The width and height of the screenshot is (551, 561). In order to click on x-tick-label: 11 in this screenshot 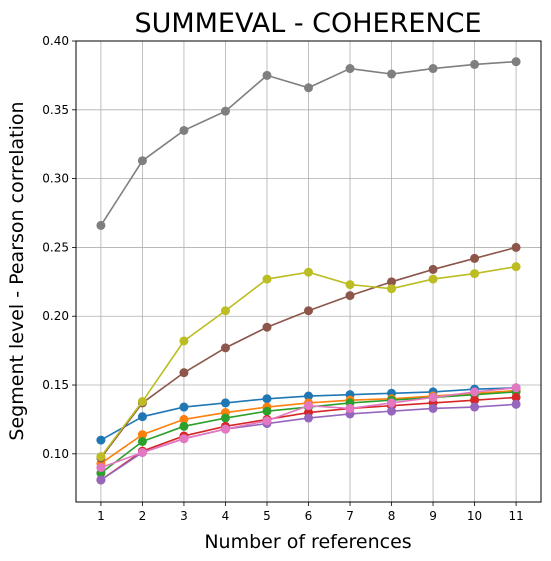, I will do `click(515, 516)`.